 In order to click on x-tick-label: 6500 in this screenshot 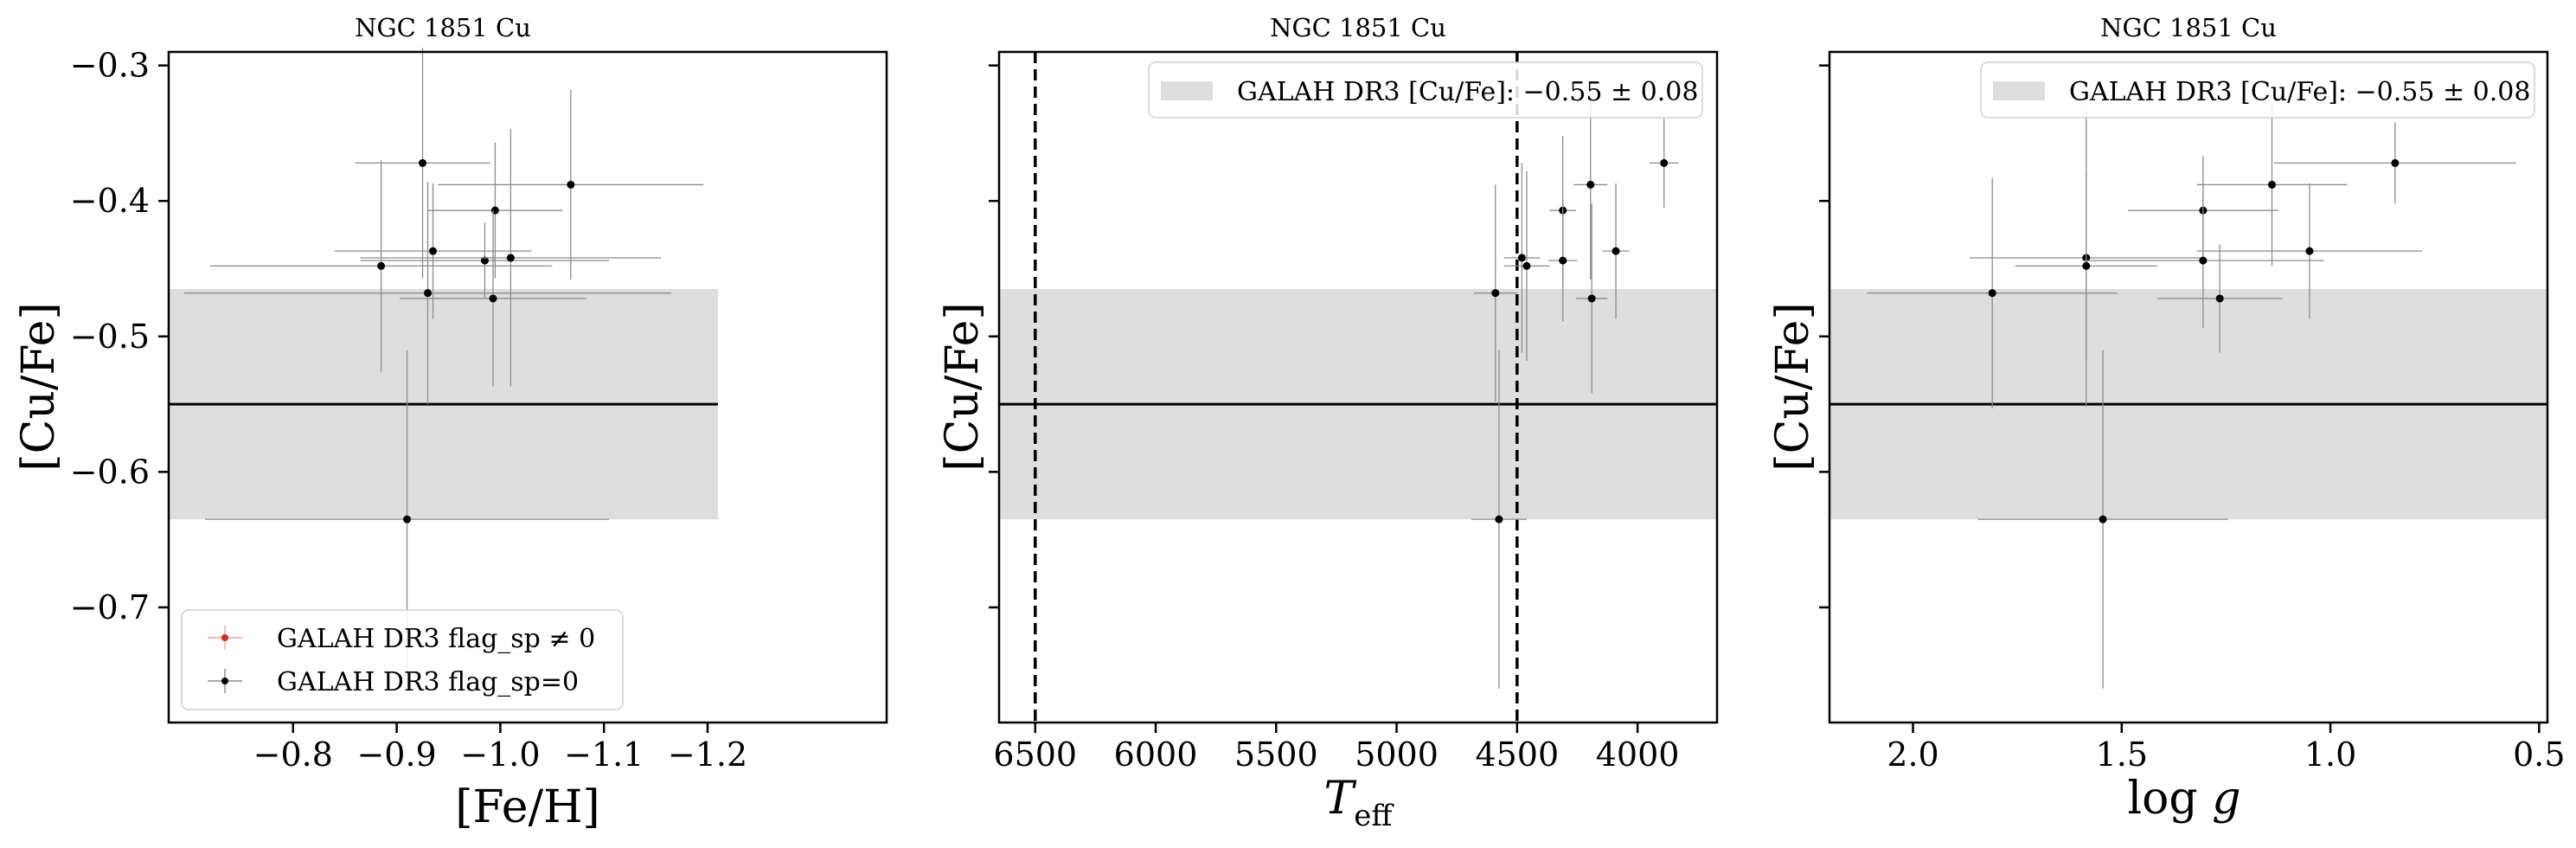, I will do `click(1035, 755)`.